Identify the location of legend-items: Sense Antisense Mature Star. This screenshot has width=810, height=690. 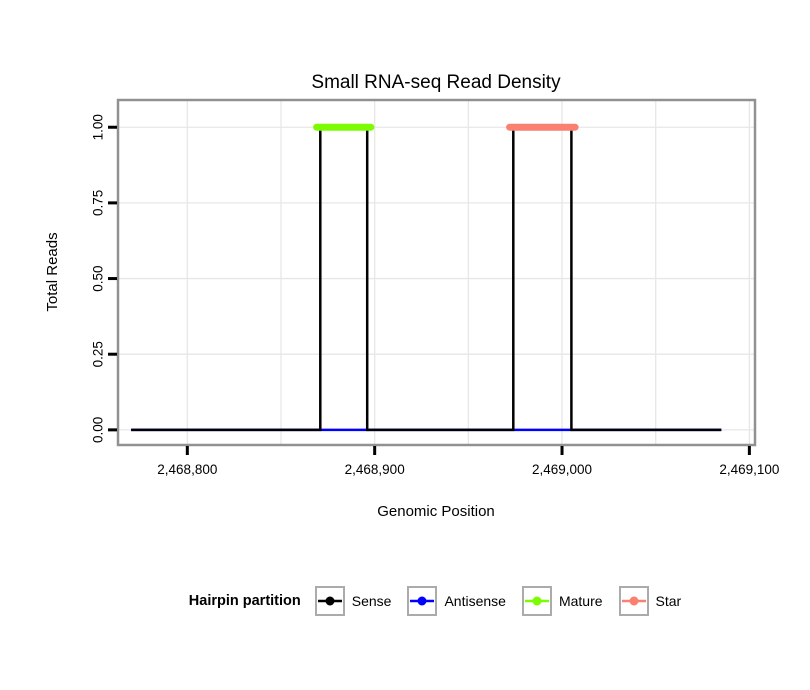
(498, 601).